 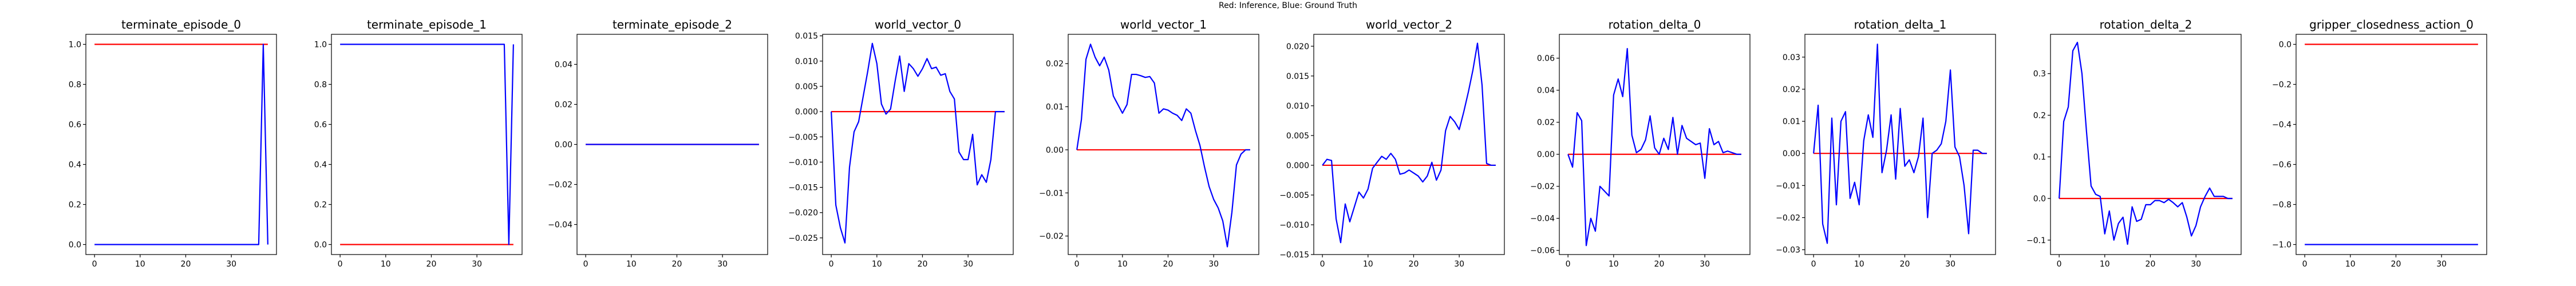 I want to click on y-tick-label: 0.01, so click(x=1055, y=107).